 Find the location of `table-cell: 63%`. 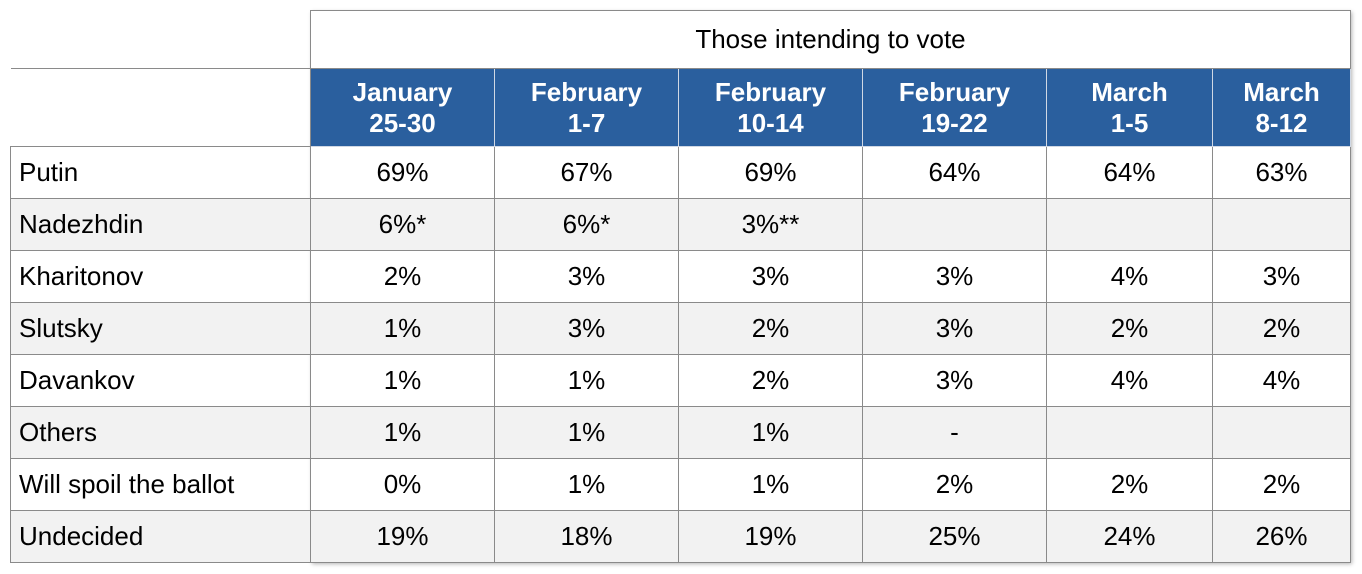

table-cell: 63% is located at coordinates (1281, 172).